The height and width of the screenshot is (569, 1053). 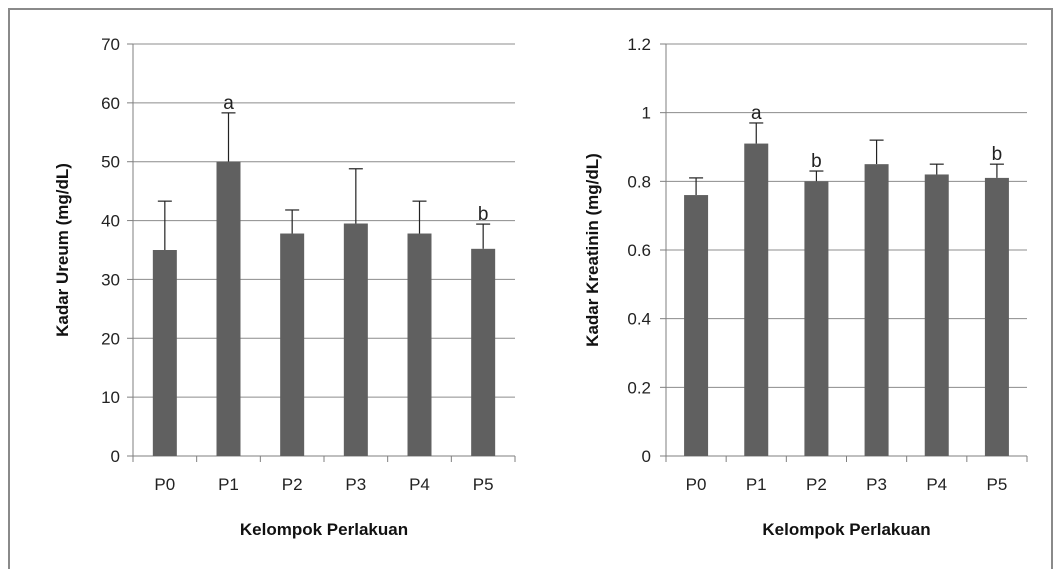 What do you see at coordinates (62, 250) in the screenshot?
I see `y-axis-title: Kadar Ureum (mg/dL)` at bounding box center [62, 250].